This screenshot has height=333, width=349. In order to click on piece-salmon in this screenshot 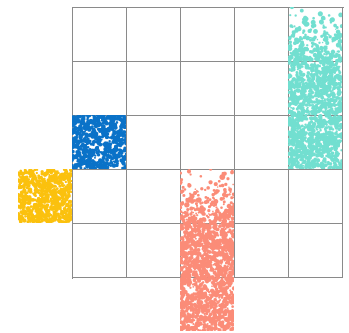, I will do `click(207, 250)`.